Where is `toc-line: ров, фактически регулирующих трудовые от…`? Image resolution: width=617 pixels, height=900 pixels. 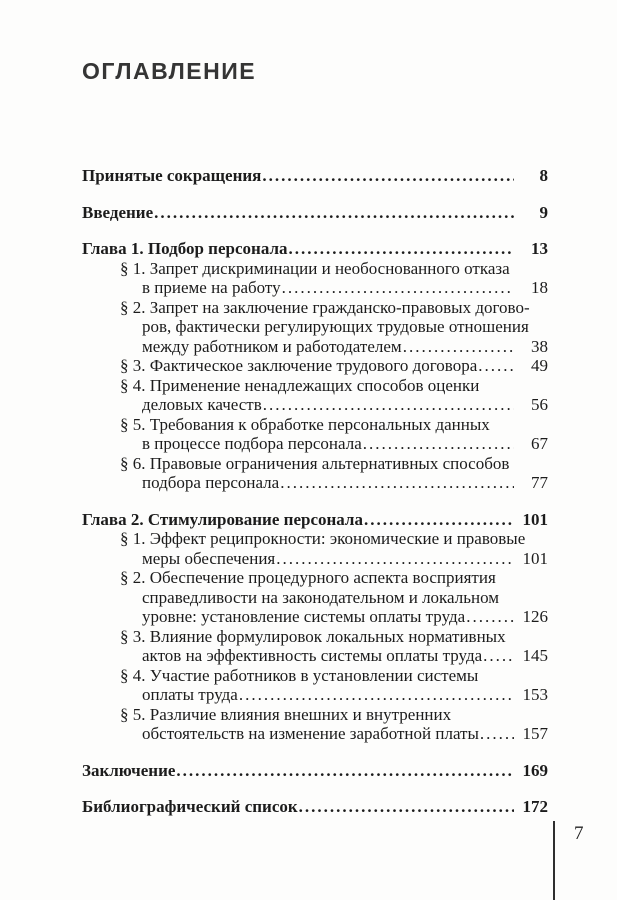
toc-line: ров, фактически регулирующих трудовые от… is located at coordinates (315, 327).